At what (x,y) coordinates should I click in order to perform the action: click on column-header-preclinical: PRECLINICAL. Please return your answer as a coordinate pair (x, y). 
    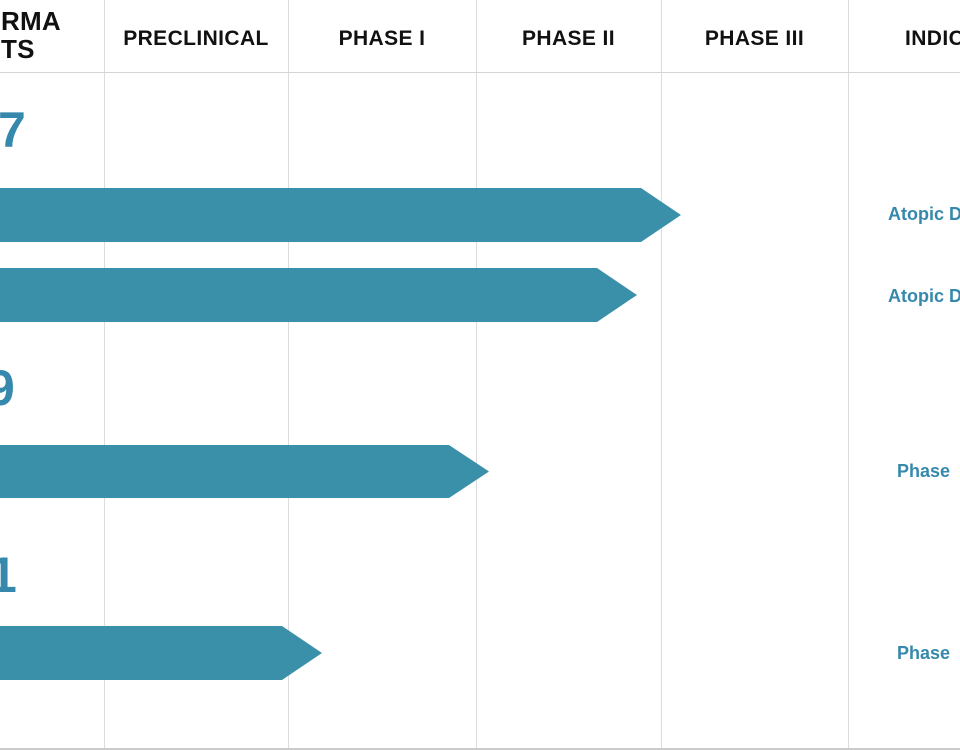
    Looking at the image, I should click on (196, 38).